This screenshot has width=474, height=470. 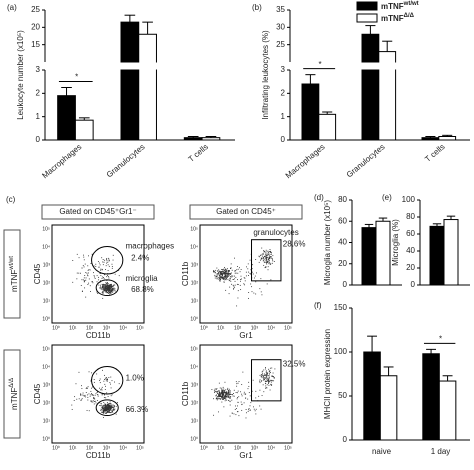 I want to click on y-tick-label: 10⁰, so click(x=194, y=439).